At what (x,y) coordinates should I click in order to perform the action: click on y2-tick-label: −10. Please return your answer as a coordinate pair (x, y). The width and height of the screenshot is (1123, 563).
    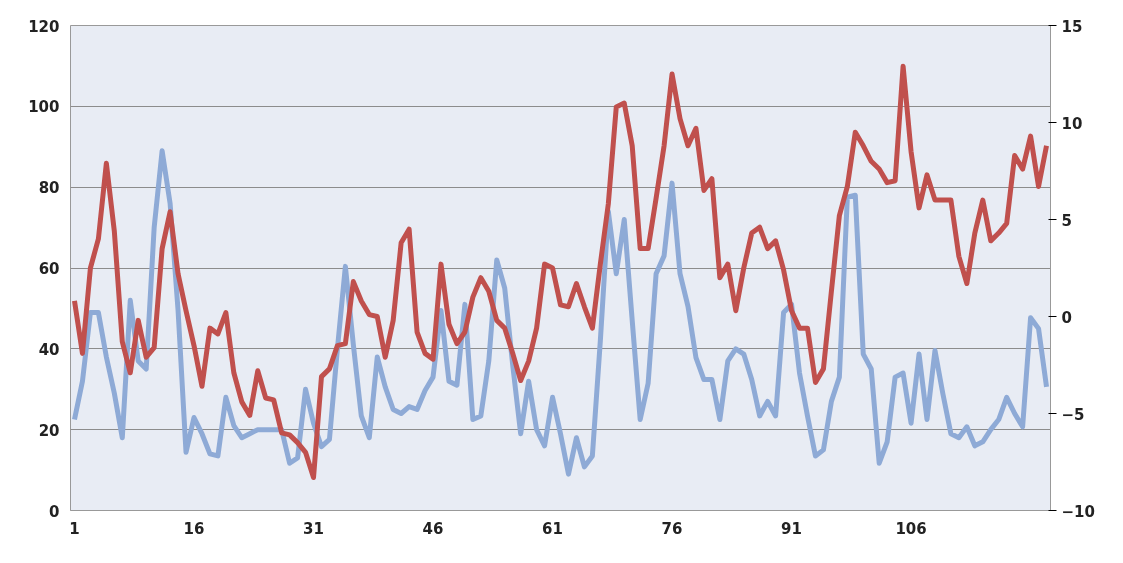
    Looking at the image, I should click on (1078, 511).